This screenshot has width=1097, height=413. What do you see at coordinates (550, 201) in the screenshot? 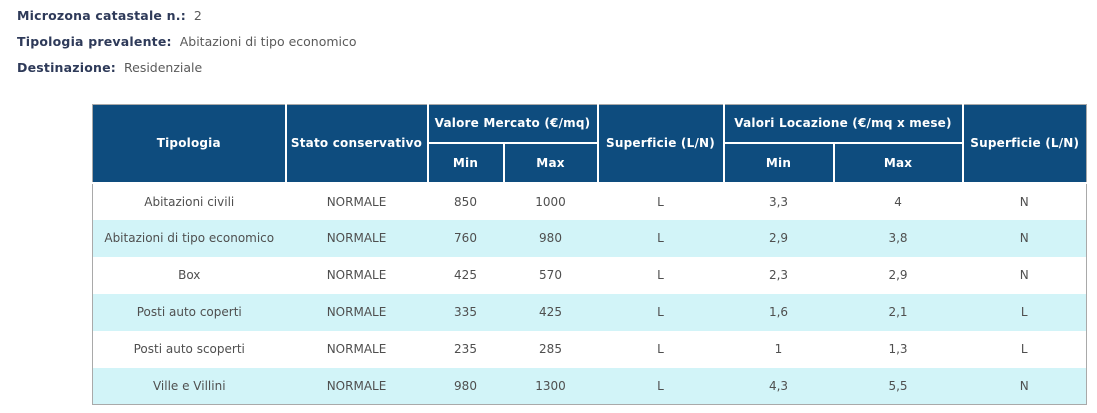
I see `cell-mercato-max: 1000` at bounding box center [550, 201].